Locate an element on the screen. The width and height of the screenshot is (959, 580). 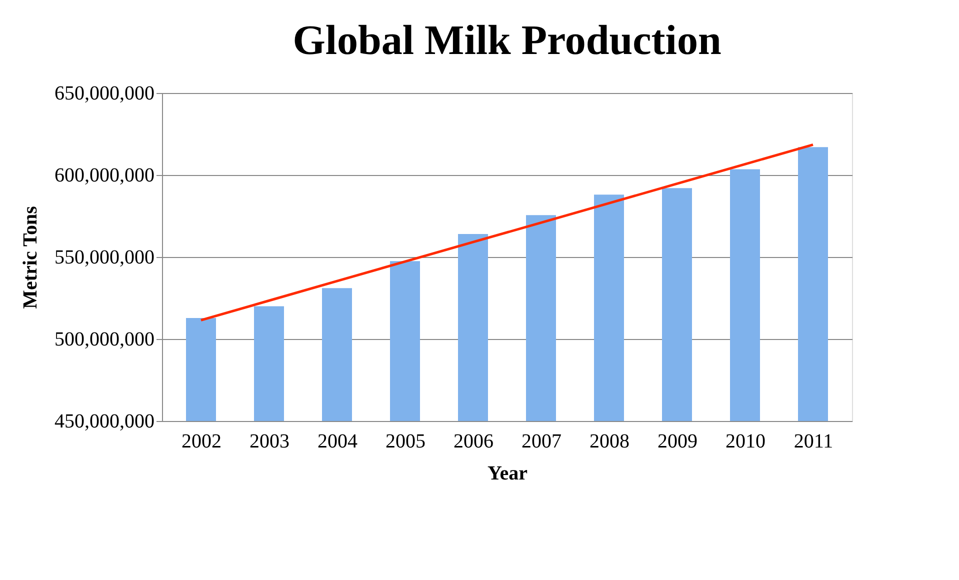
x-tick-label: 2004 is located at coordinates (338, 441).